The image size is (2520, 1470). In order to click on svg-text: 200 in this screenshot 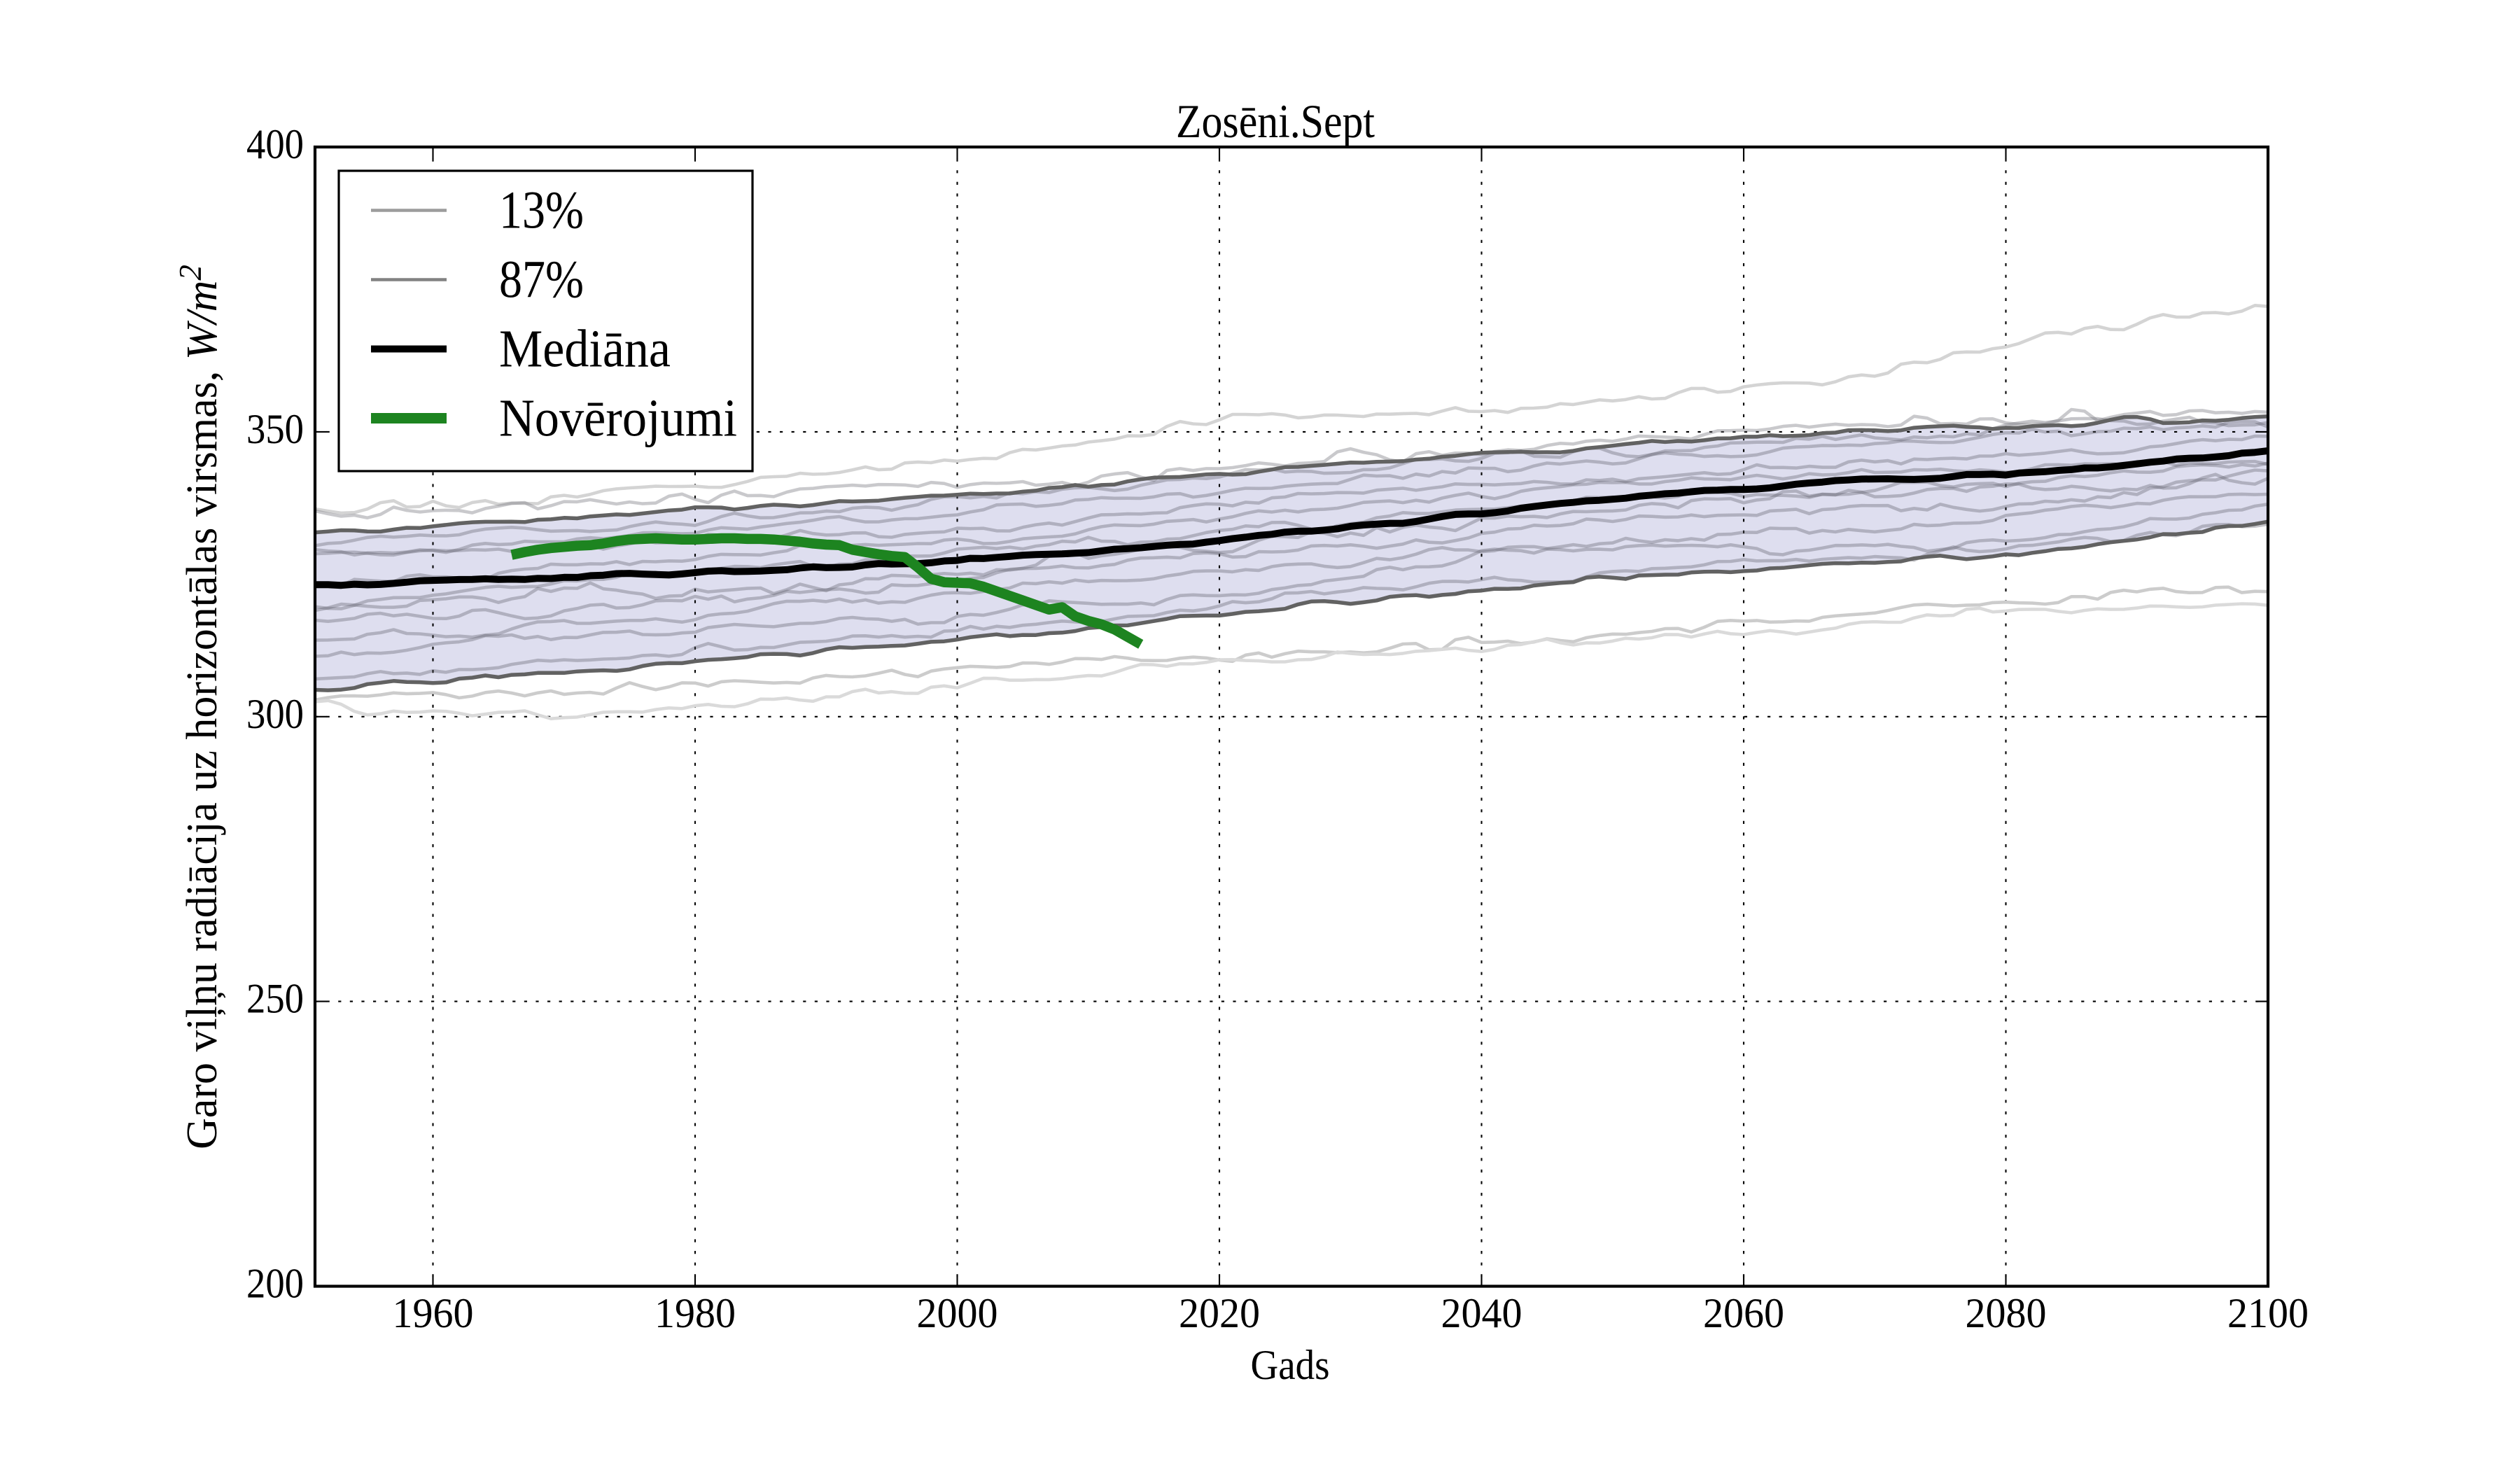, I will do `click(275, 1284)`.